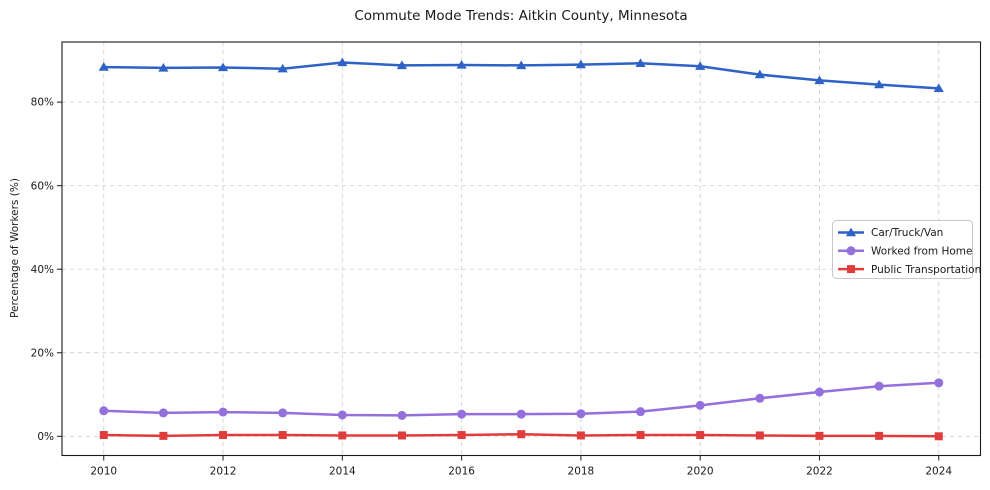 This screenshot has width=990, height=490. Describe the element at coordinates (521, 75) in the screenshot. I see `series-car-truck-van` at that location.